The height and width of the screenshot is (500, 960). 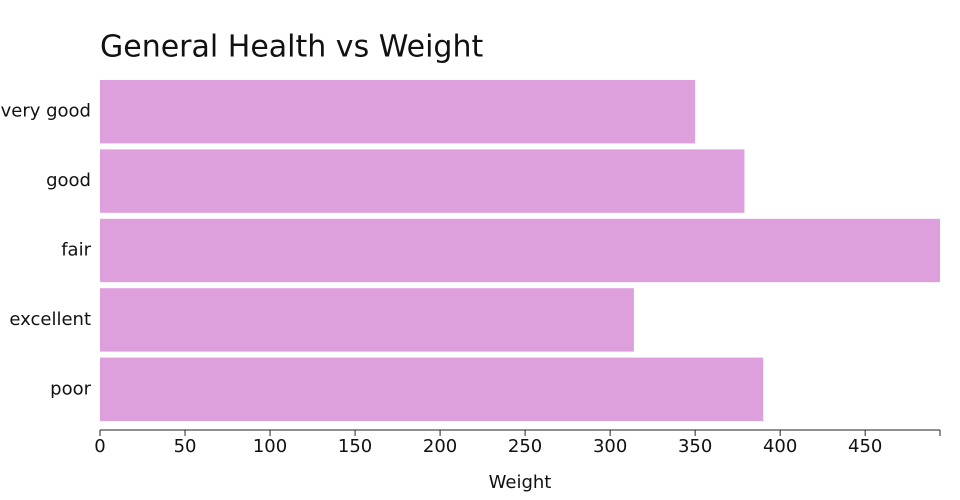 What do you see at coordinates (50, 319) in the screenshot?
I see `y-tick-label: excellent` at bounding box center [50, 319].